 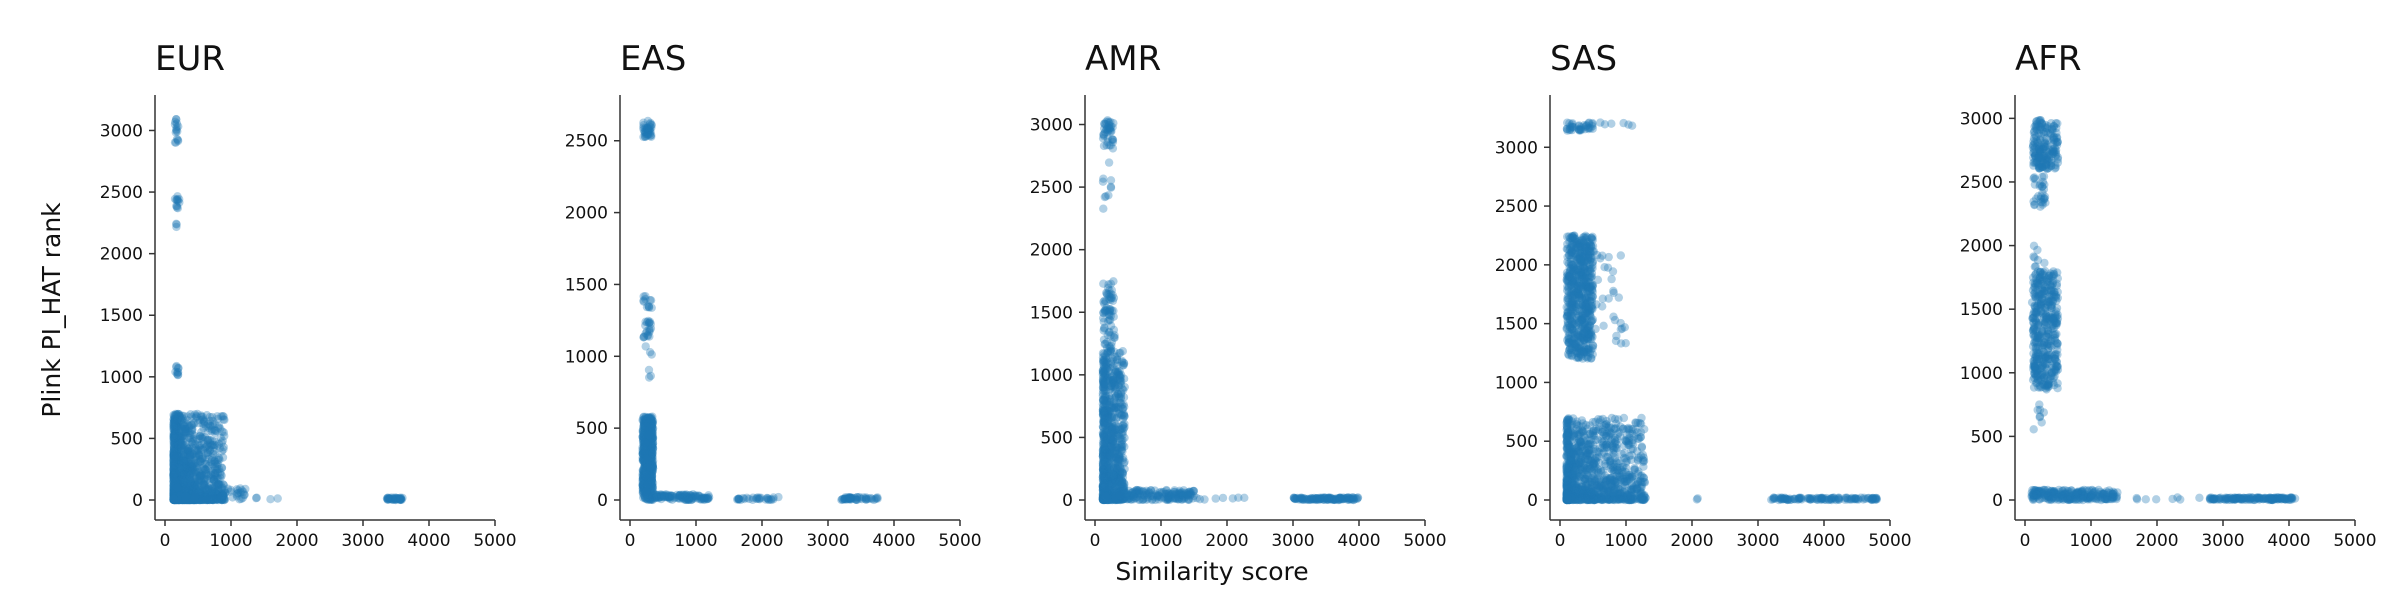 I want to click on y-tick-label: 2000, so click(x=121, y=255).